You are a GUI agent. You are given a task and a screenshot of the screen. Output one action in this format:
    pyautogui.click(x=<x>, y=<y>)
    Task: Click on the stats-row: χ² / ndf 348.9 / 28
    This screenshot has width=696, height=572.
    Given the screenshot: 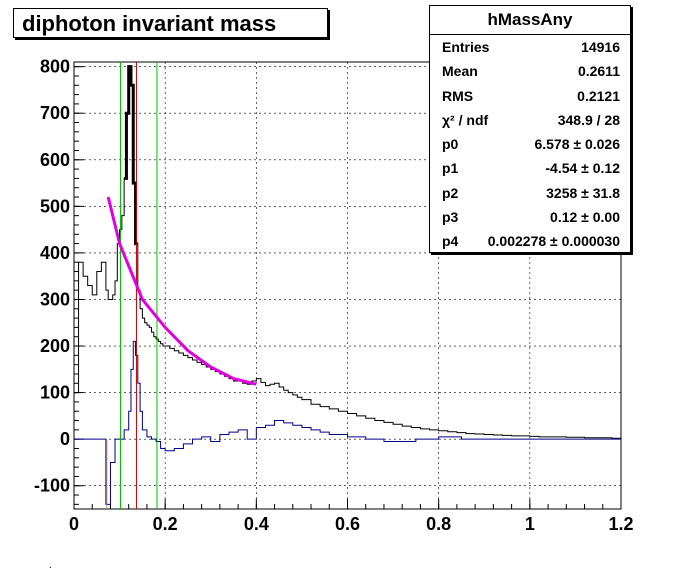 What is the action you would take?
    pyautogui.click(x=530, y=120)
    